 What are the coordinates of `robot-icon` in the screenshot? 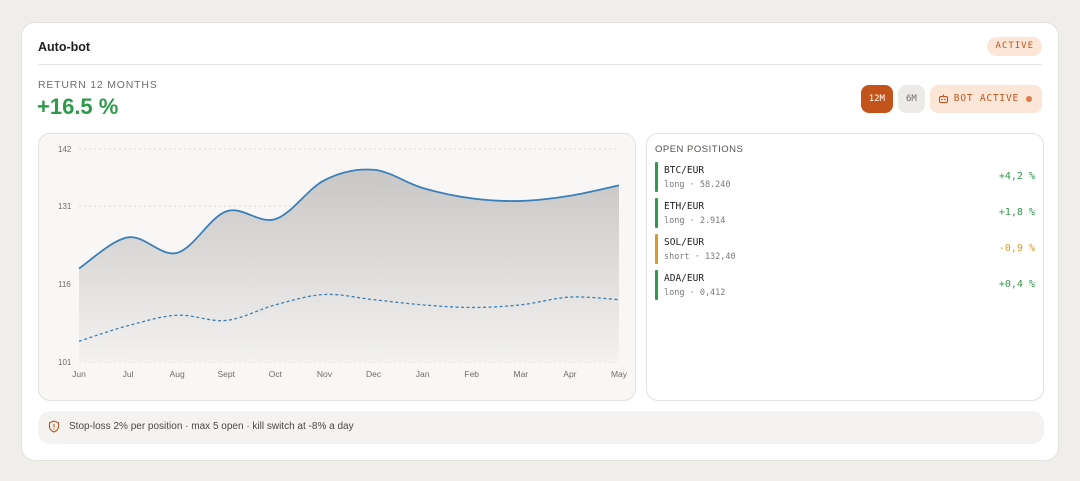 It's located at (943, 99).